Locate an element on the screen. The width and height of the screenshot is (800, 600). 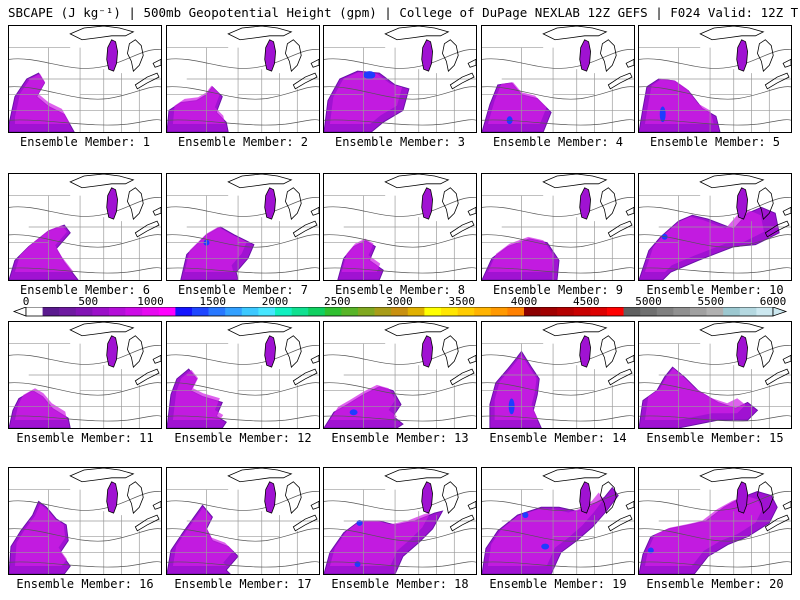
ensemble-member-label: Ensemble Member: 14 is located at coordinates (558, 438).